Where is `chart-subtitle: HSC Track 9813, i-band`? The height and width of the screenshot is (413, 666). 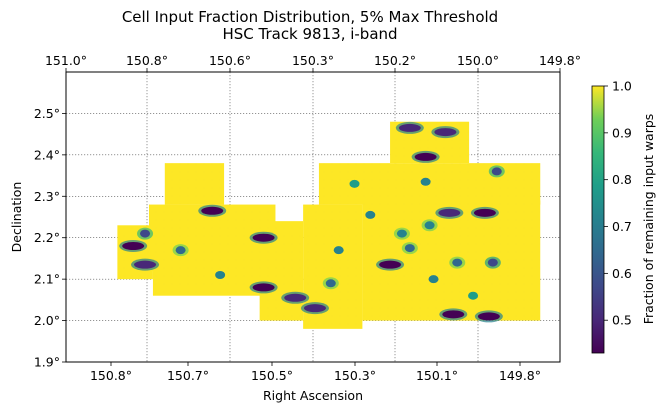
chart-subtitle: HSC Track 9813, i-band is located at coordinates (309, 34).